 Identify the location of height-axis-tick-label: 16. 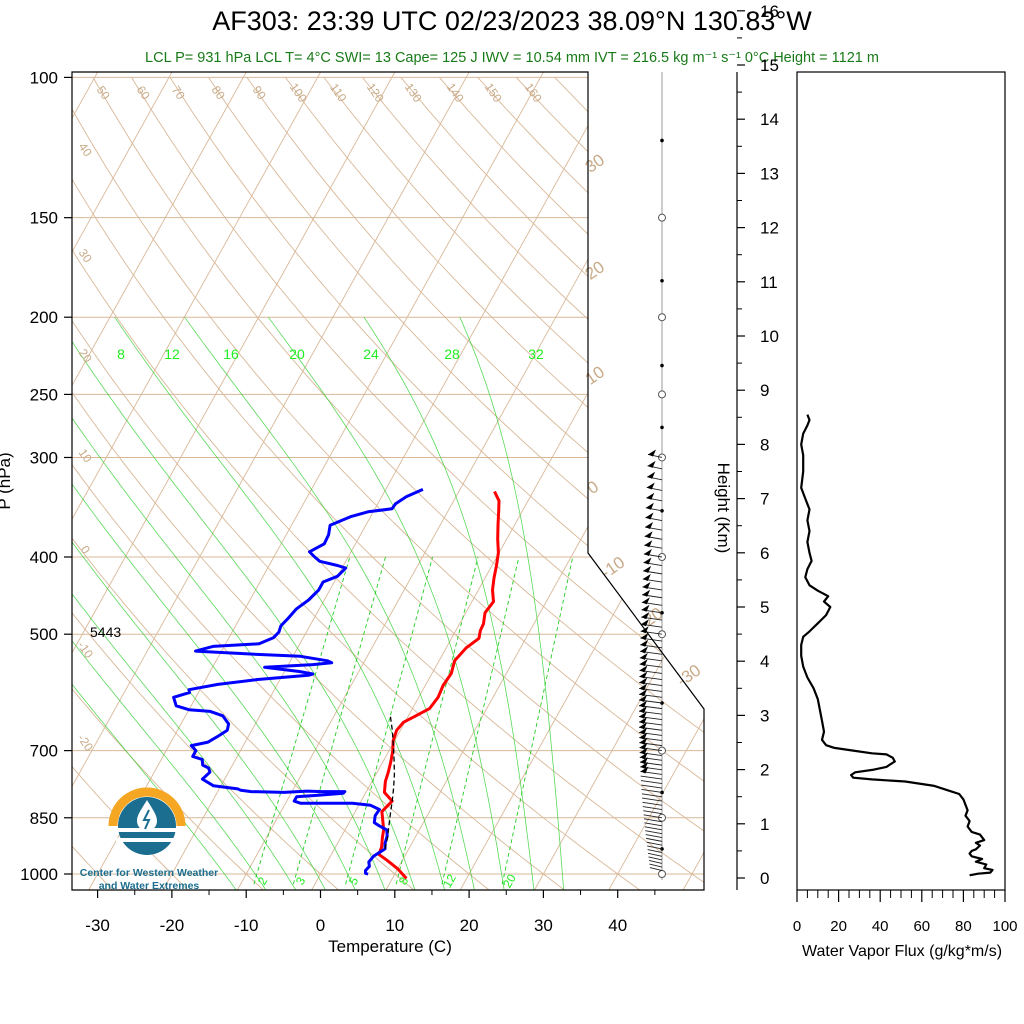
(769, 11).